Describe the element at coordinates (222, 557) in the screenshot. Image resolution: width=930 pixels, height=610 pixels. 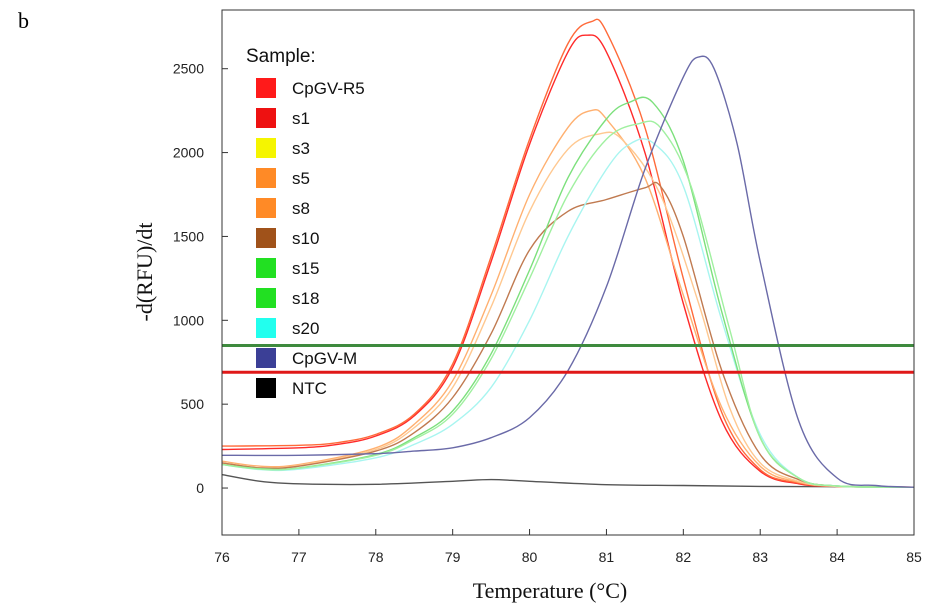
I see `x-tick-label: 76` at that location.